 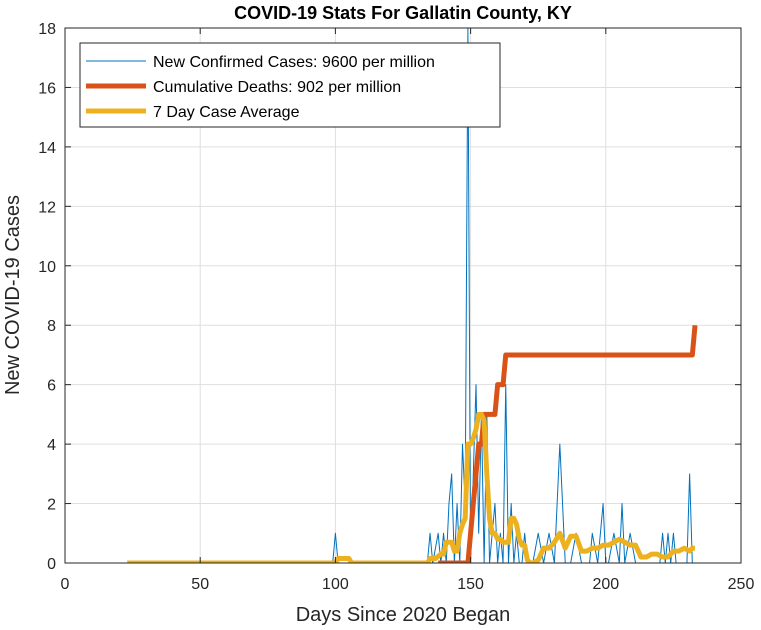 I want to click on legend-entry-new-cases: New Confirmed Cases: 9600 per million, so click(x=260, y=62).